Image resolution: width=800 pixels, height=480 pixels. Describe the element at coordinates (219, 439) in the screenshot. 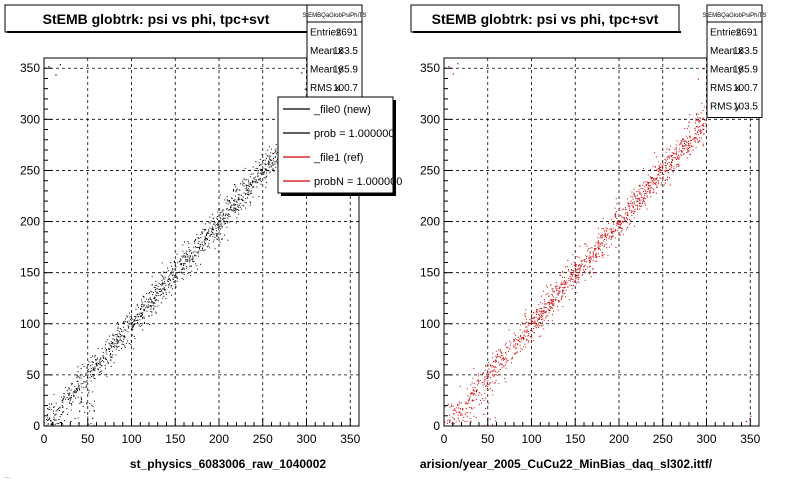

I see `x-tick-label: 200` at that location.